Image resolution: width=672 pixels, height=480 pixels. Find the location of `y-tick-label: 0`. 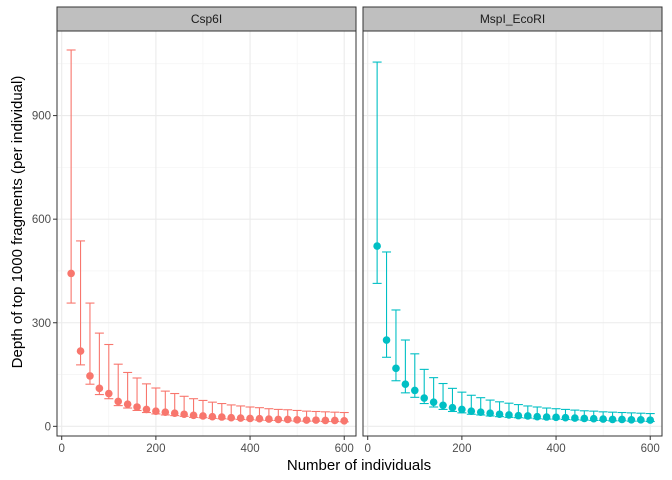

y-tick-label: 0 is located at coordinates (48, 427).